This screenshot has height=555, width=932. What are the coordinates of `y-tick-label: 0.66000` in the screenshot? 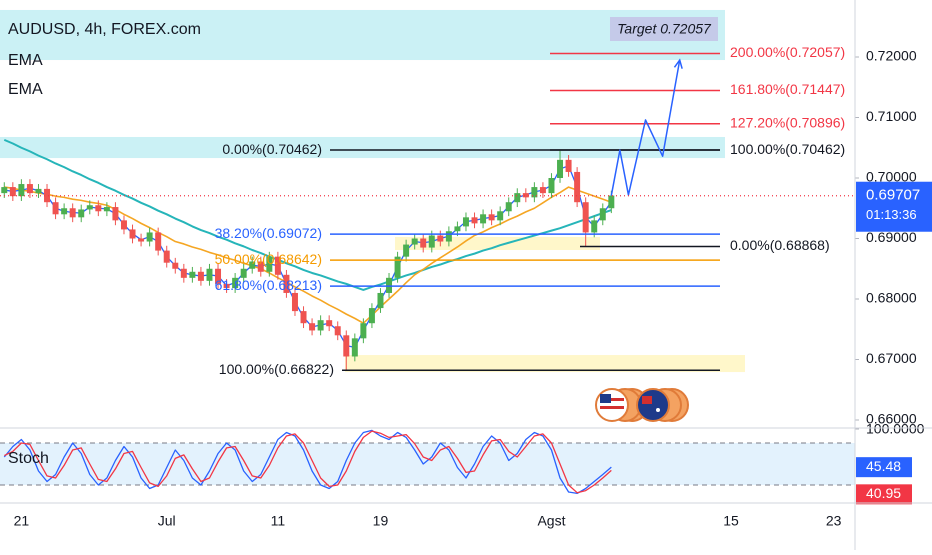 It's located at (891, 419).